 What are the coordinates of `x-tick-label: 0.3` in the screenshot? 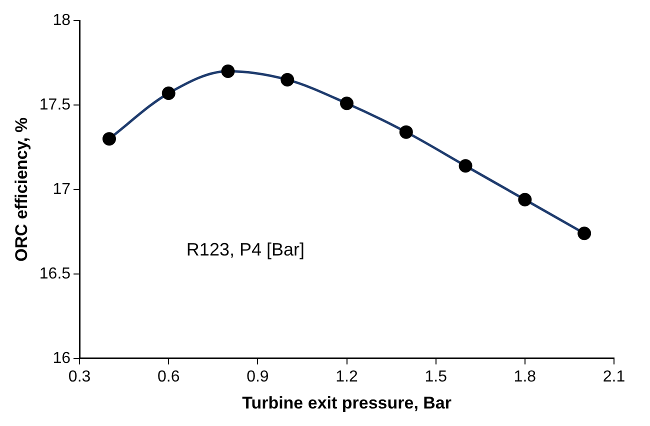 It's located at (79, 377).